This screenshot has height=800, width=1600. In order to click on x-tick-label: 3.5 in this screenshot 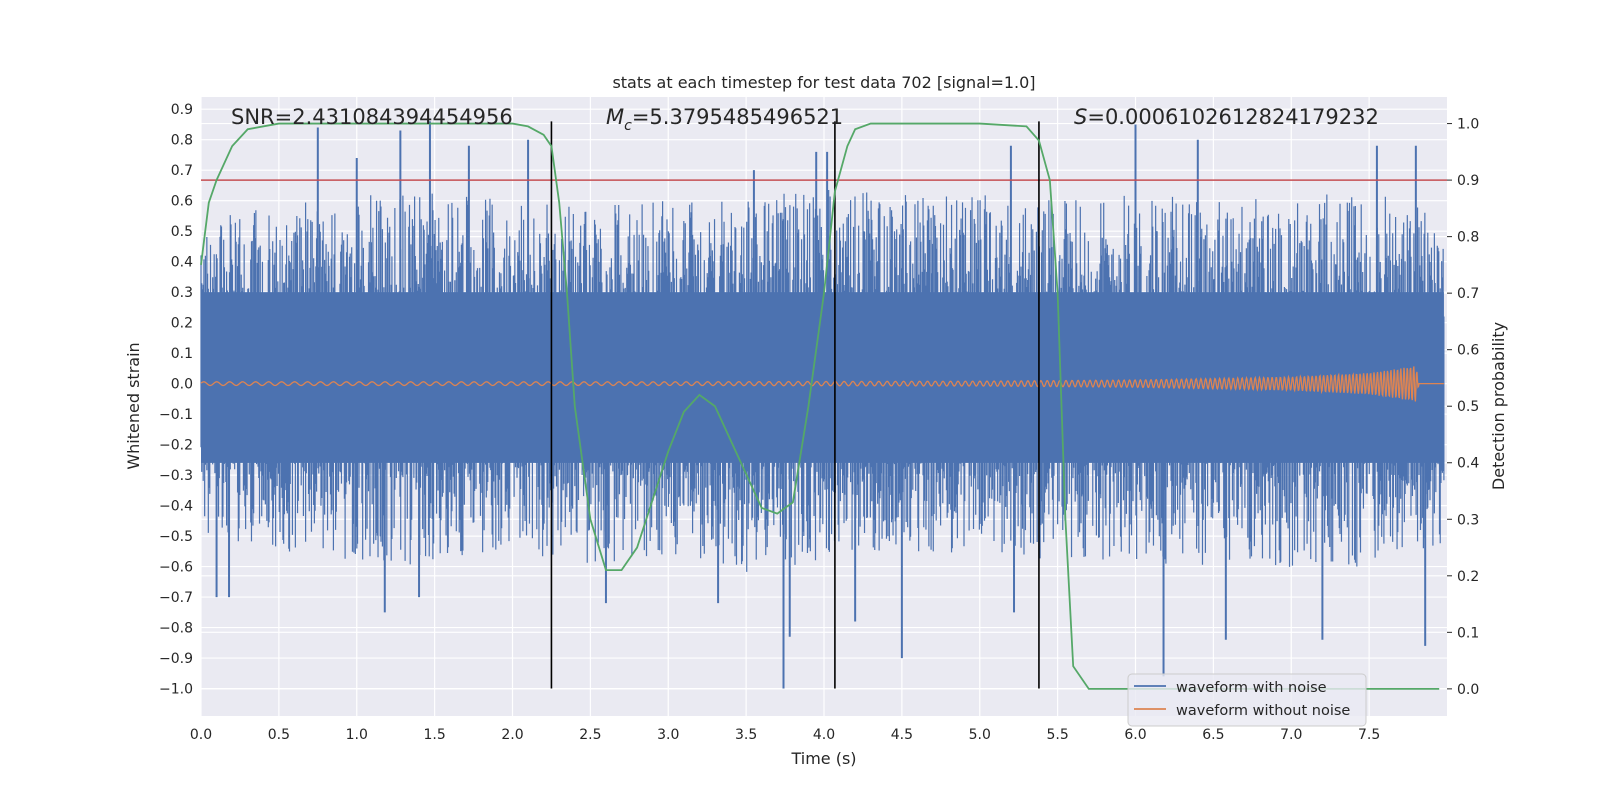, I will do `click(746, 735)`.